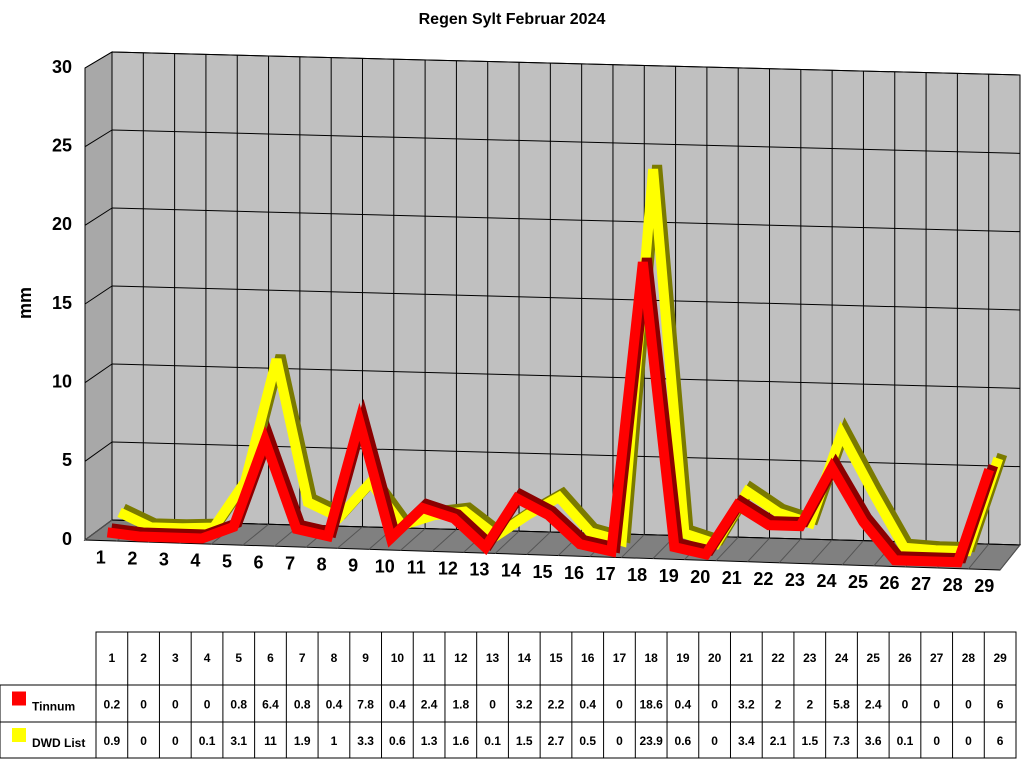 This screenshot has height=768, width=1024. What do you see at coordinates (270, 658) in the screenshot?
I see `table-header: 6` at bounding box center [270, 658].